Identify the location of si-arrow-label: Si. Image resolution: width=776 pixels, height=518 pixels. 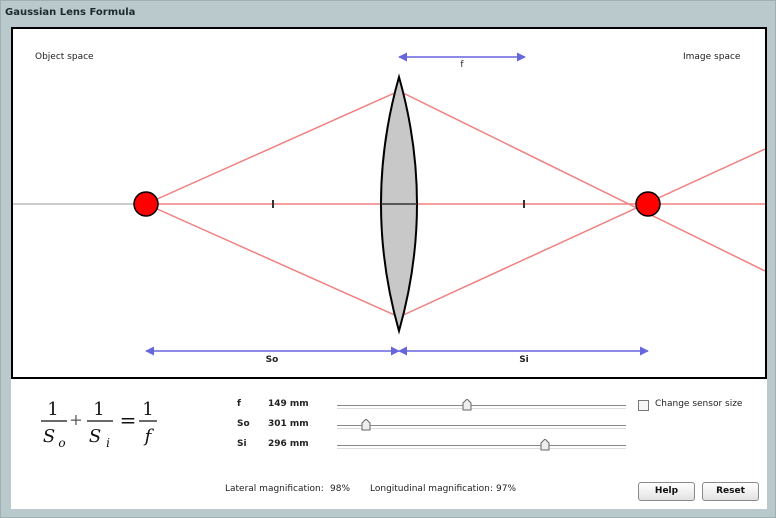
(524, 360).